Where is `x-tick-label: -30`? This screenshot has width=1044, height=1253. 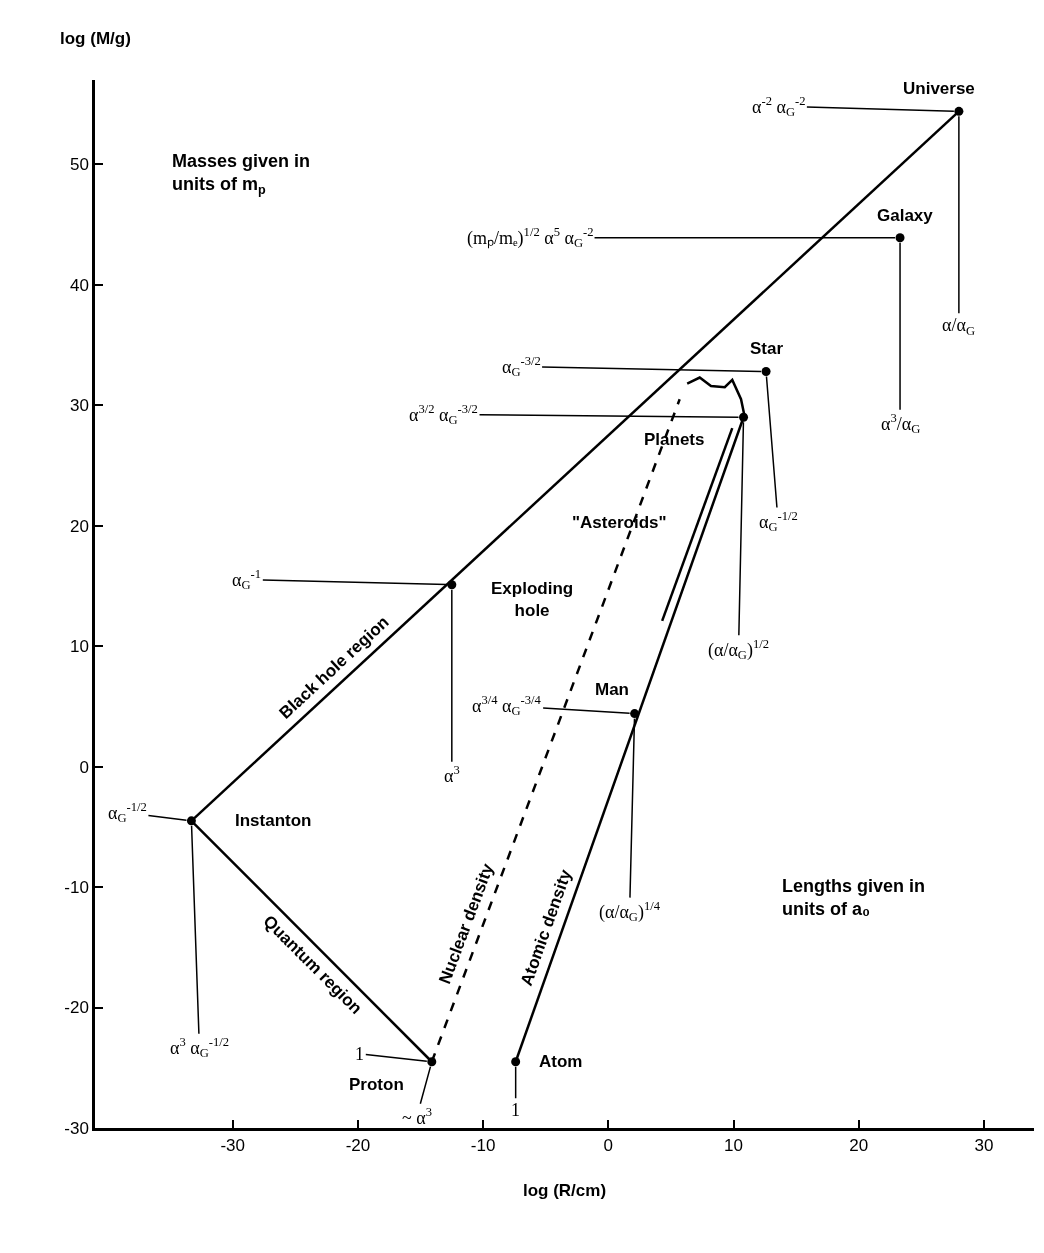
x-tick-label: -30 is located at coordinates (233, 1146).